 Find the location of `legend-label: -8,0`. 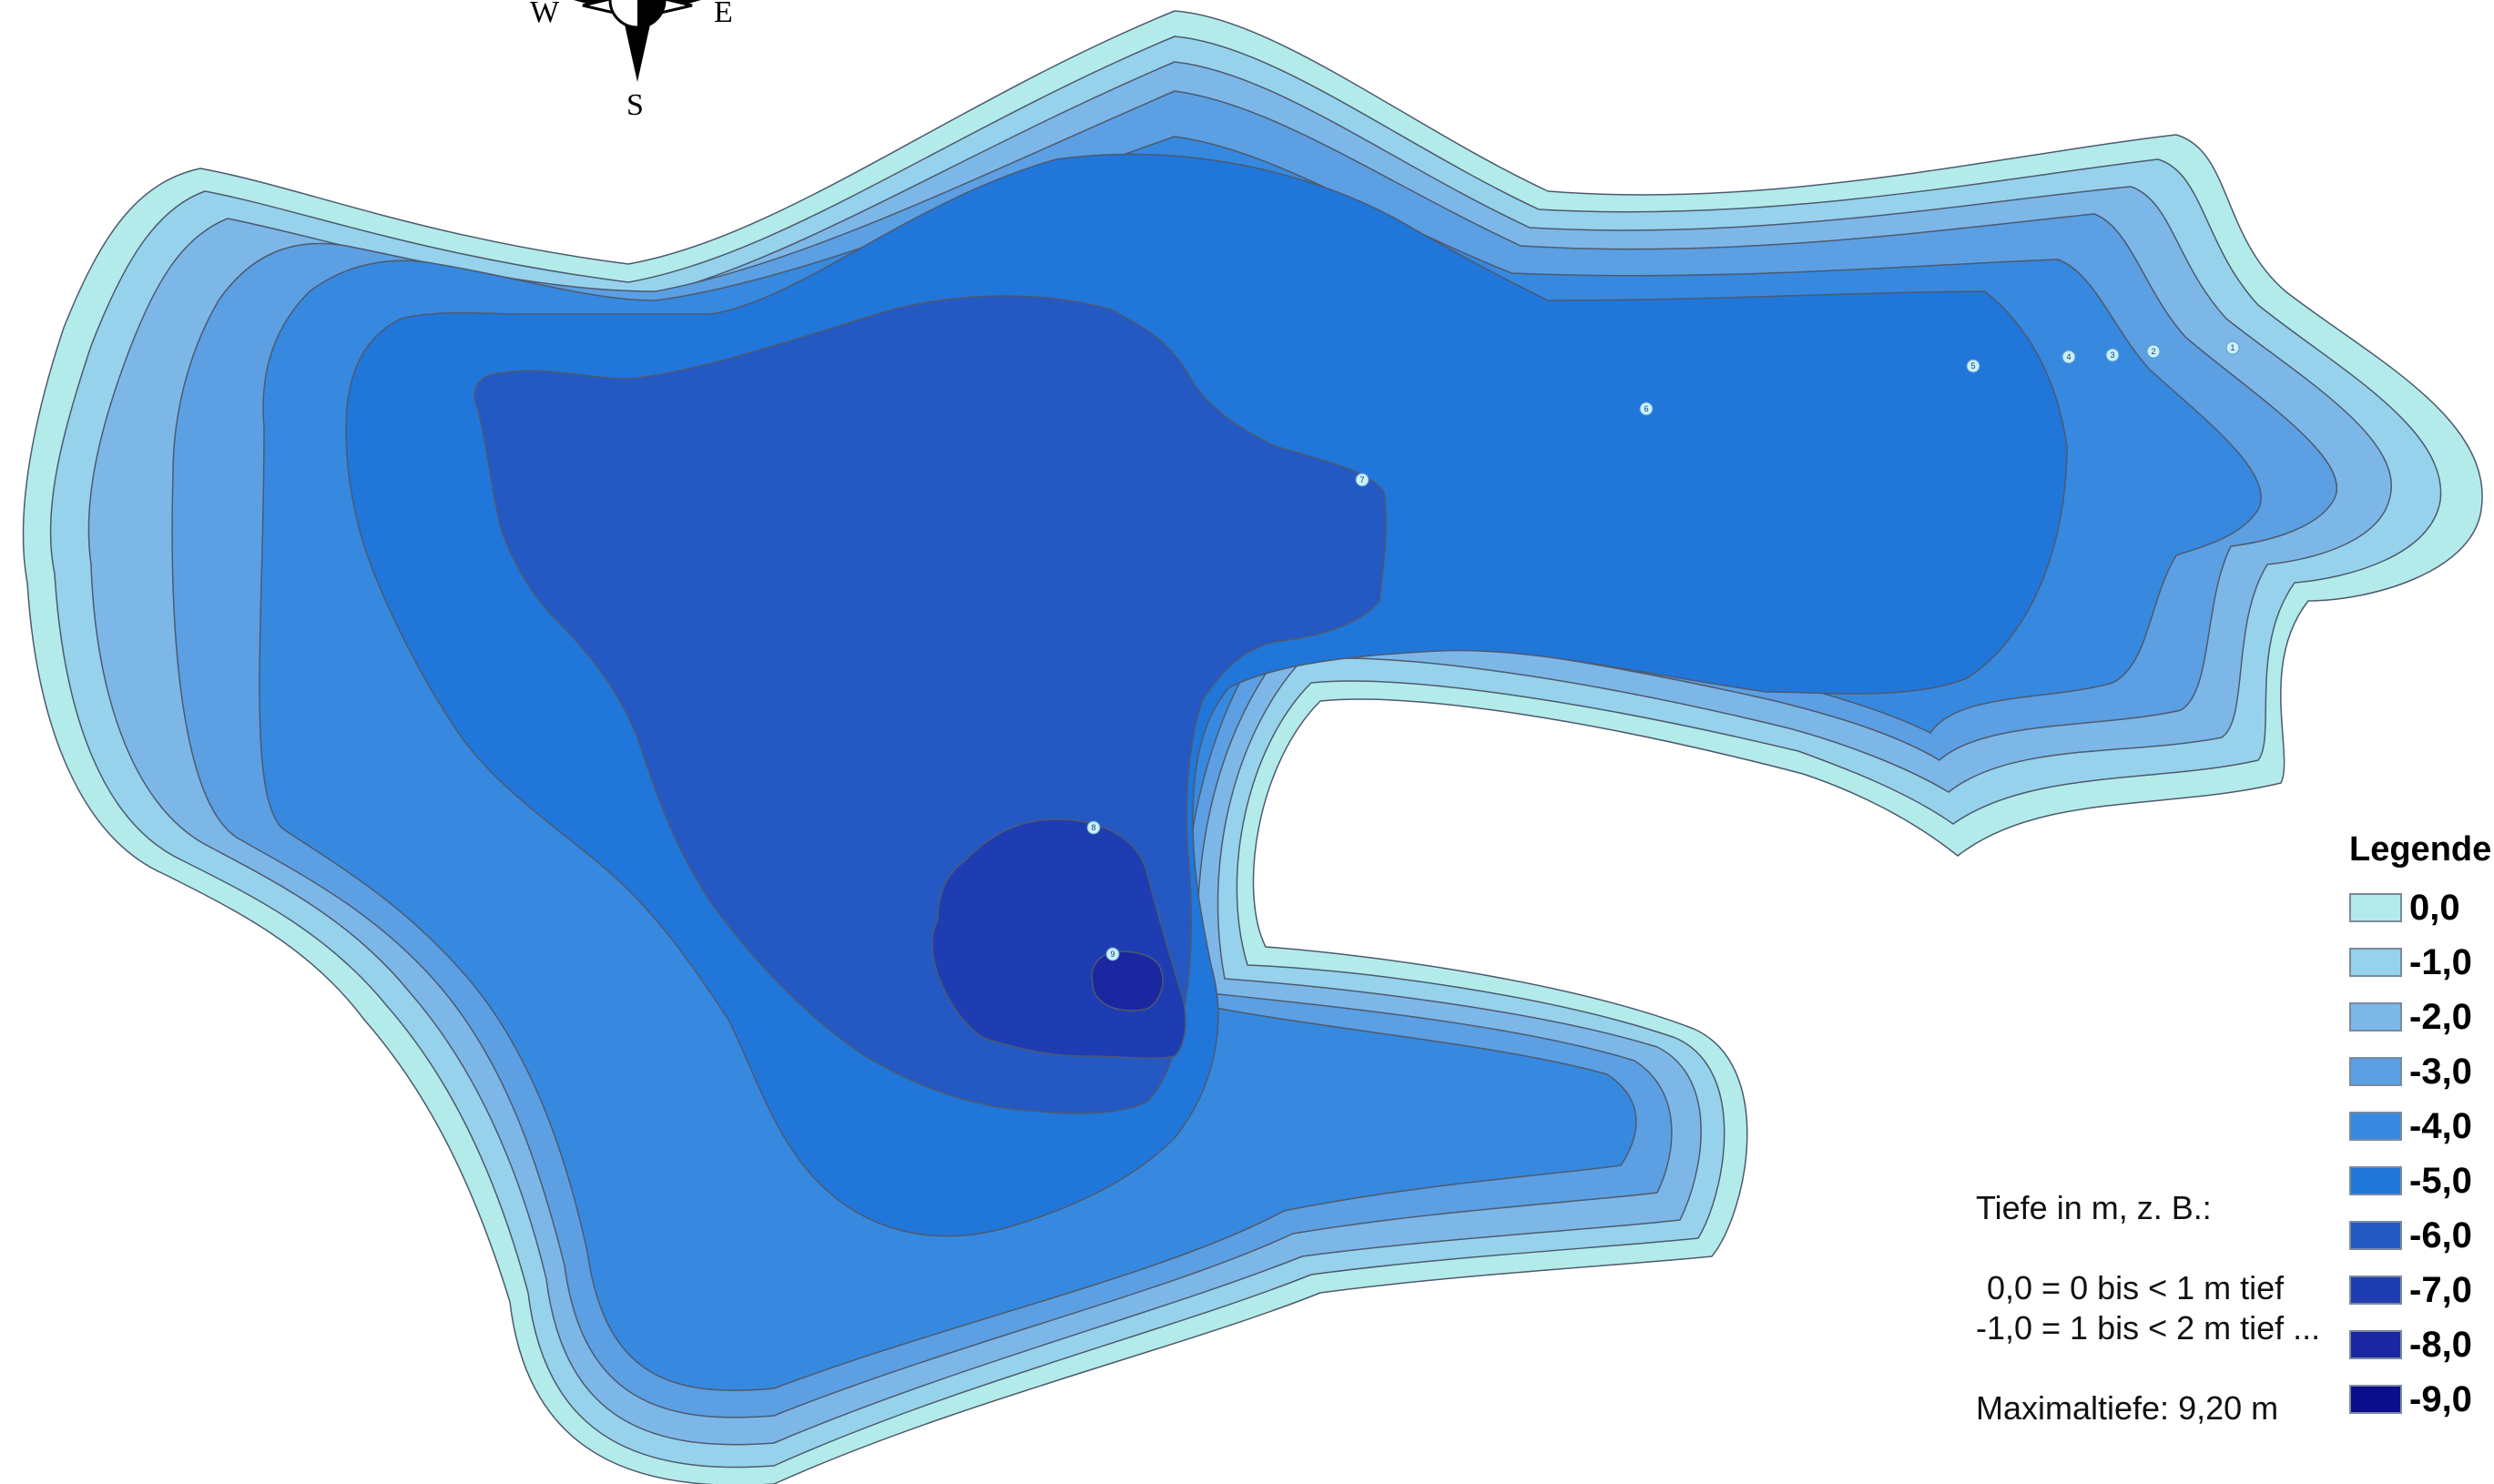

legend-label: -8,0 is located at coordinates (2440, 1344).